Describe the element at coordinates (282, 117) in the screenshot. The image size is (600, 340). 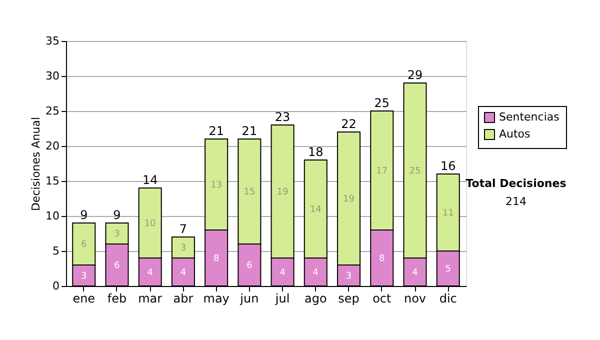
I see `total-label: 23` at that location.